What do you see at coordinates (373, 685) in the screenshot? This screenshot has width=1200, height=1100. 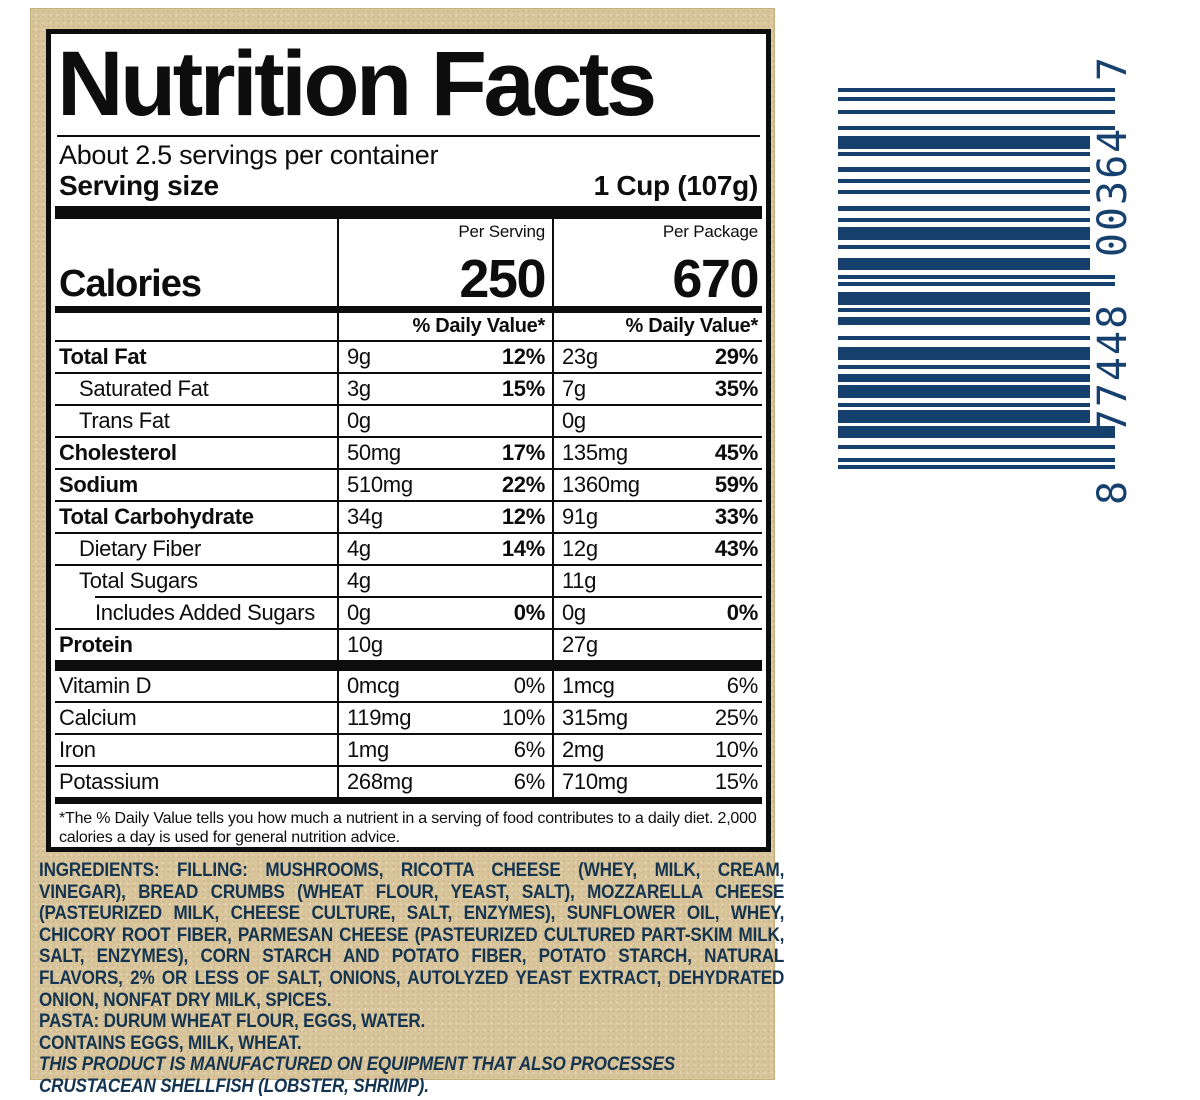 I see `serving-amount: 0mcg` at bounding box center [373, 685].